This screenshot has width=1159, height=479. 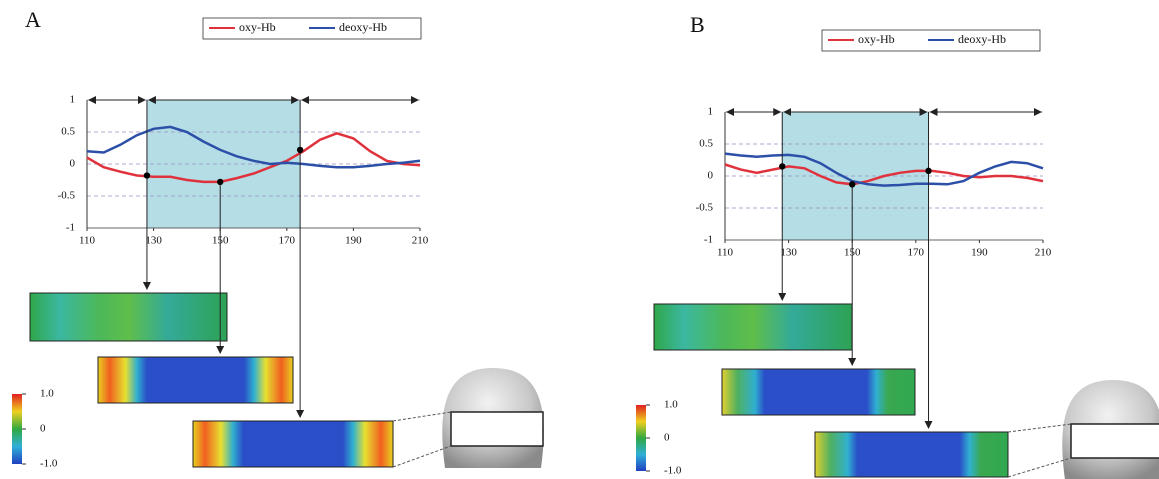 I want to click on panel-label: A, so click(x=33, y=19).